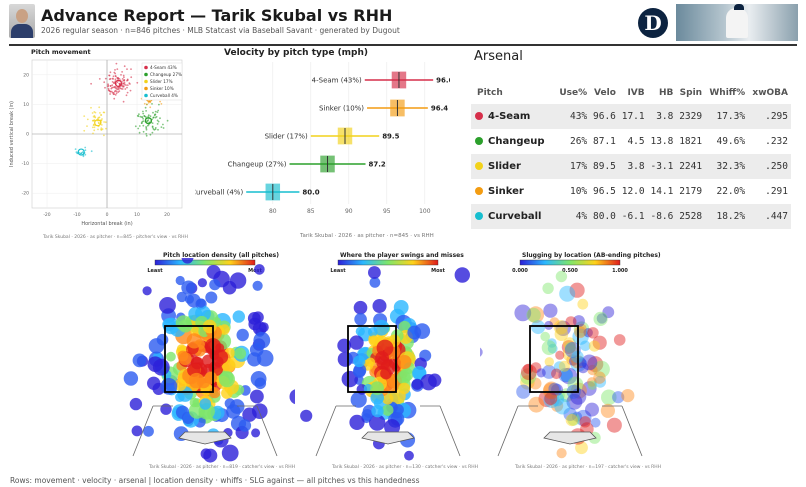 The width and height of the screenshot is (806, 487). I want to click on use-cell: 26%, so click(578, 141).